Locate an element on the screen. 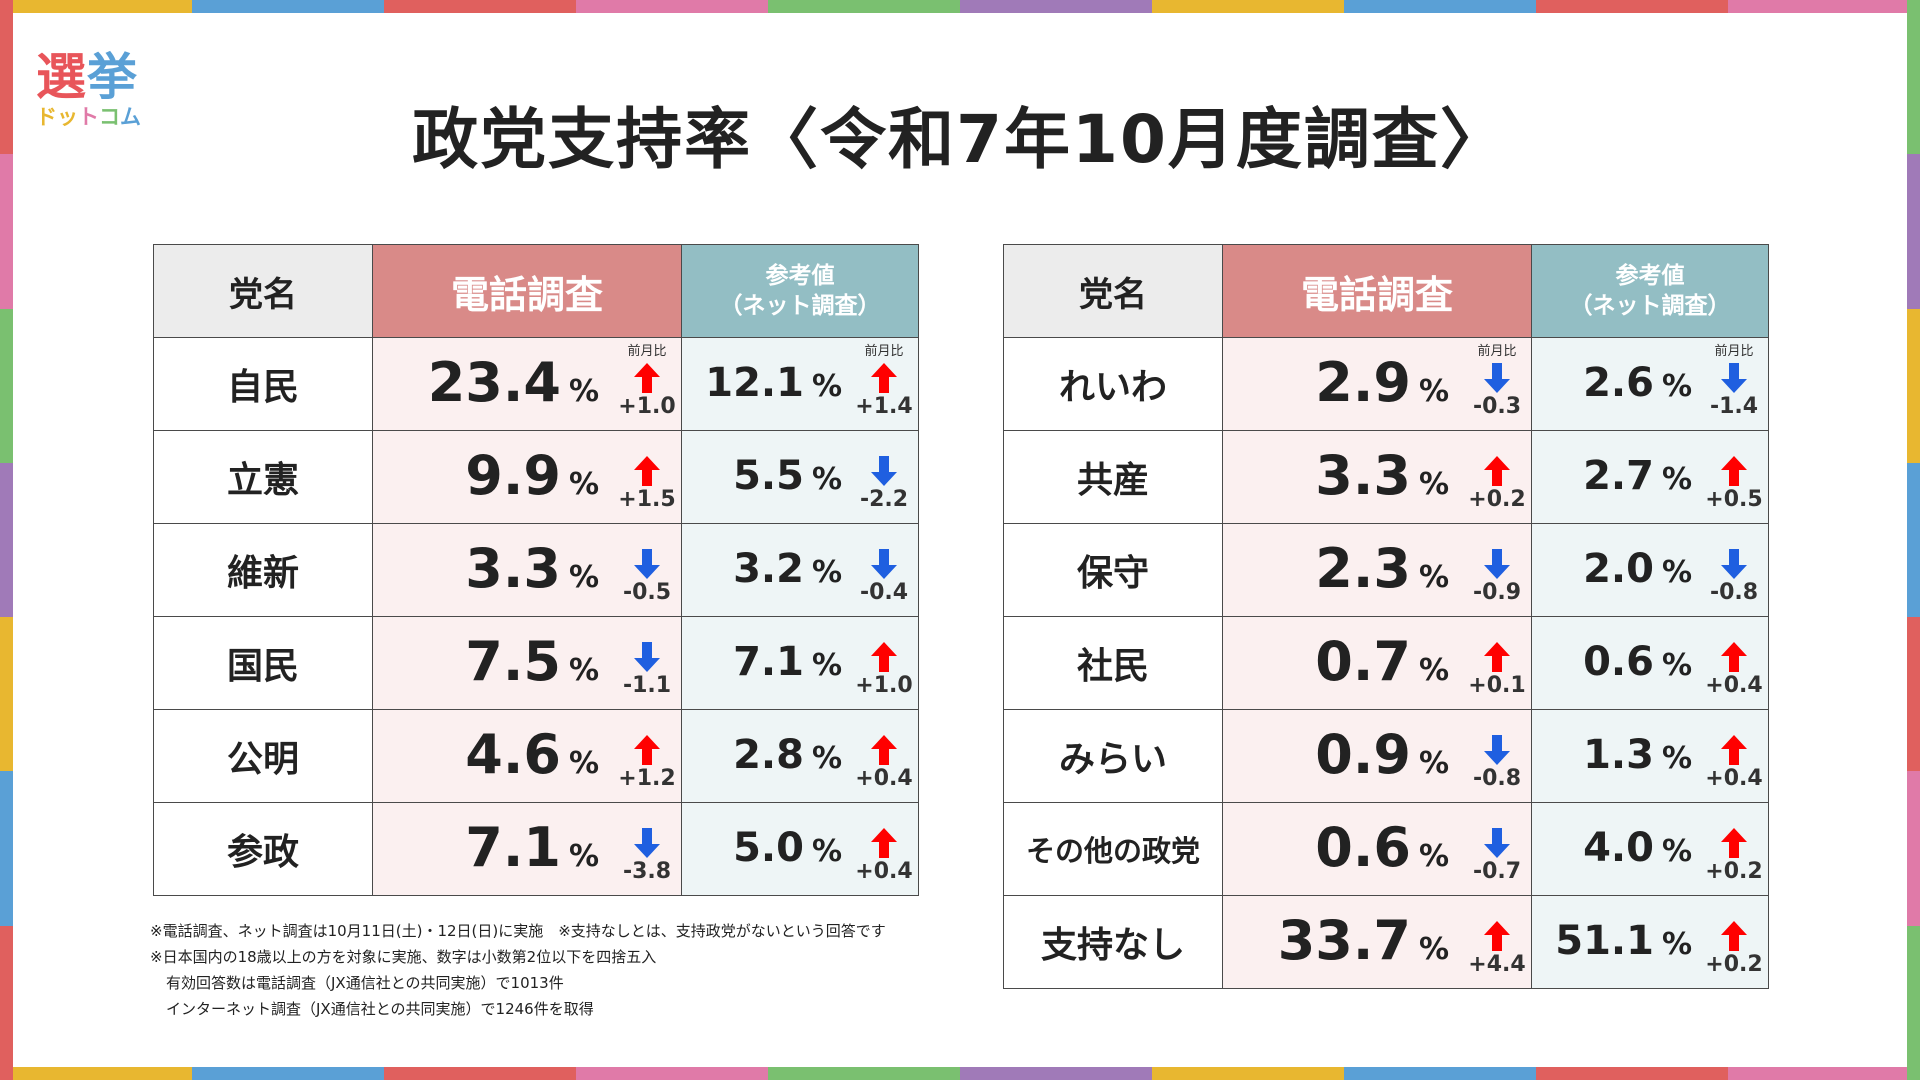  table-row: 自民 23.4% 前月比 +1.0 12.1% 前月比 +1.4 is located at coordinates (536, 384).